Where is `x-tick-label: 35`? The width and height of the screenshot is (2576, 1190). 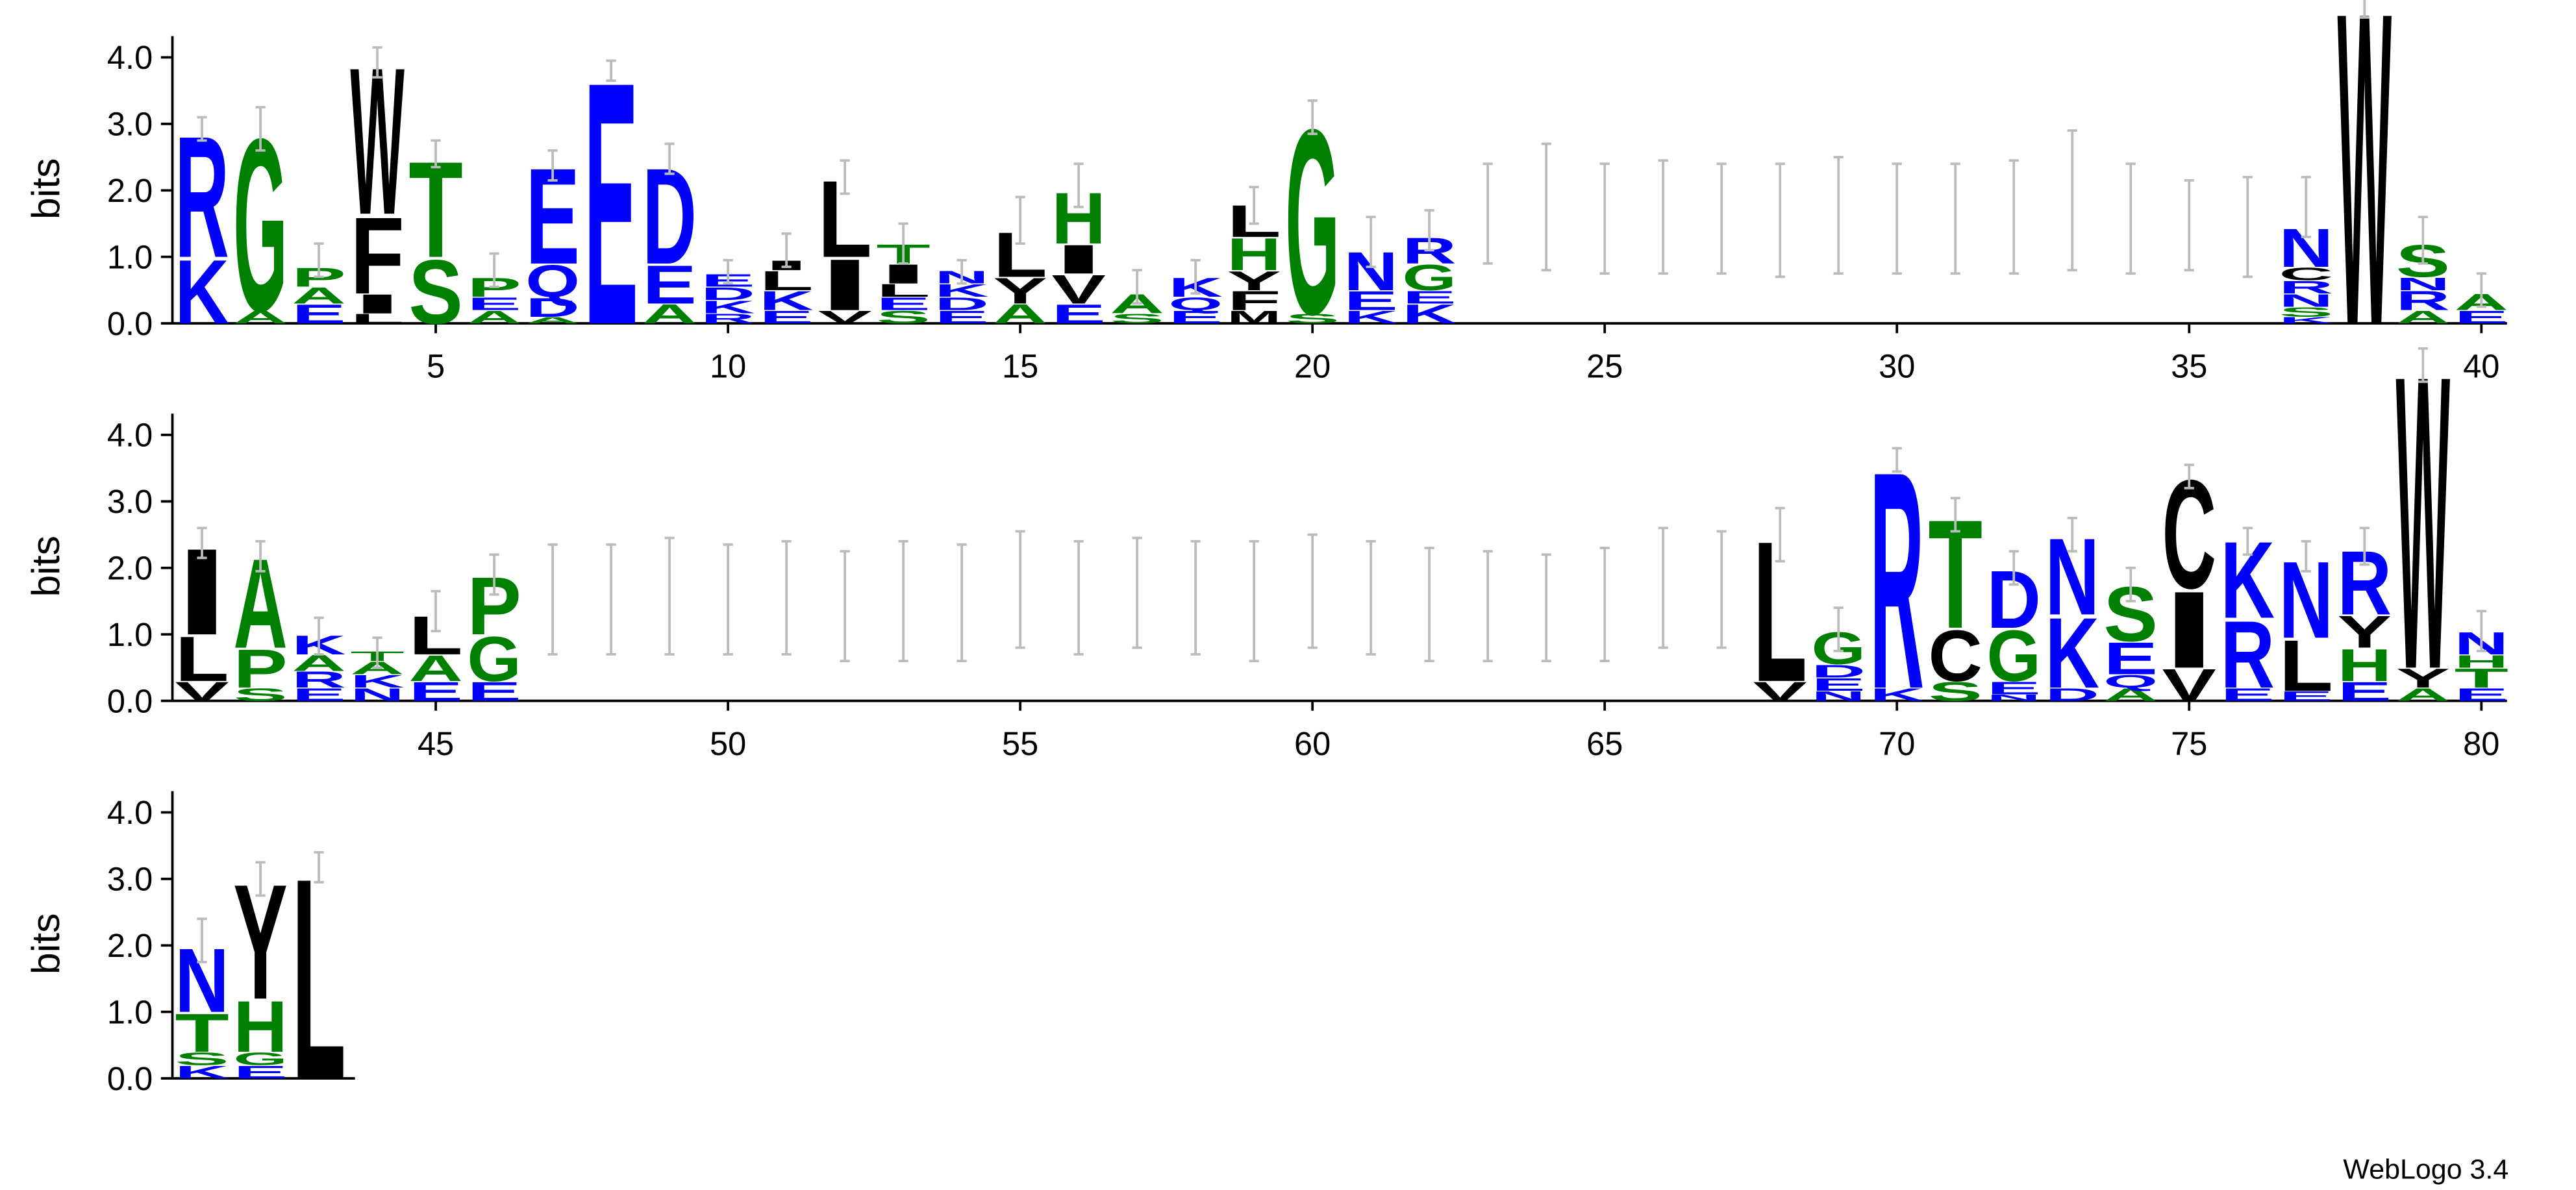
x-tick-label: 35 is located at coordinates (2189, 366).